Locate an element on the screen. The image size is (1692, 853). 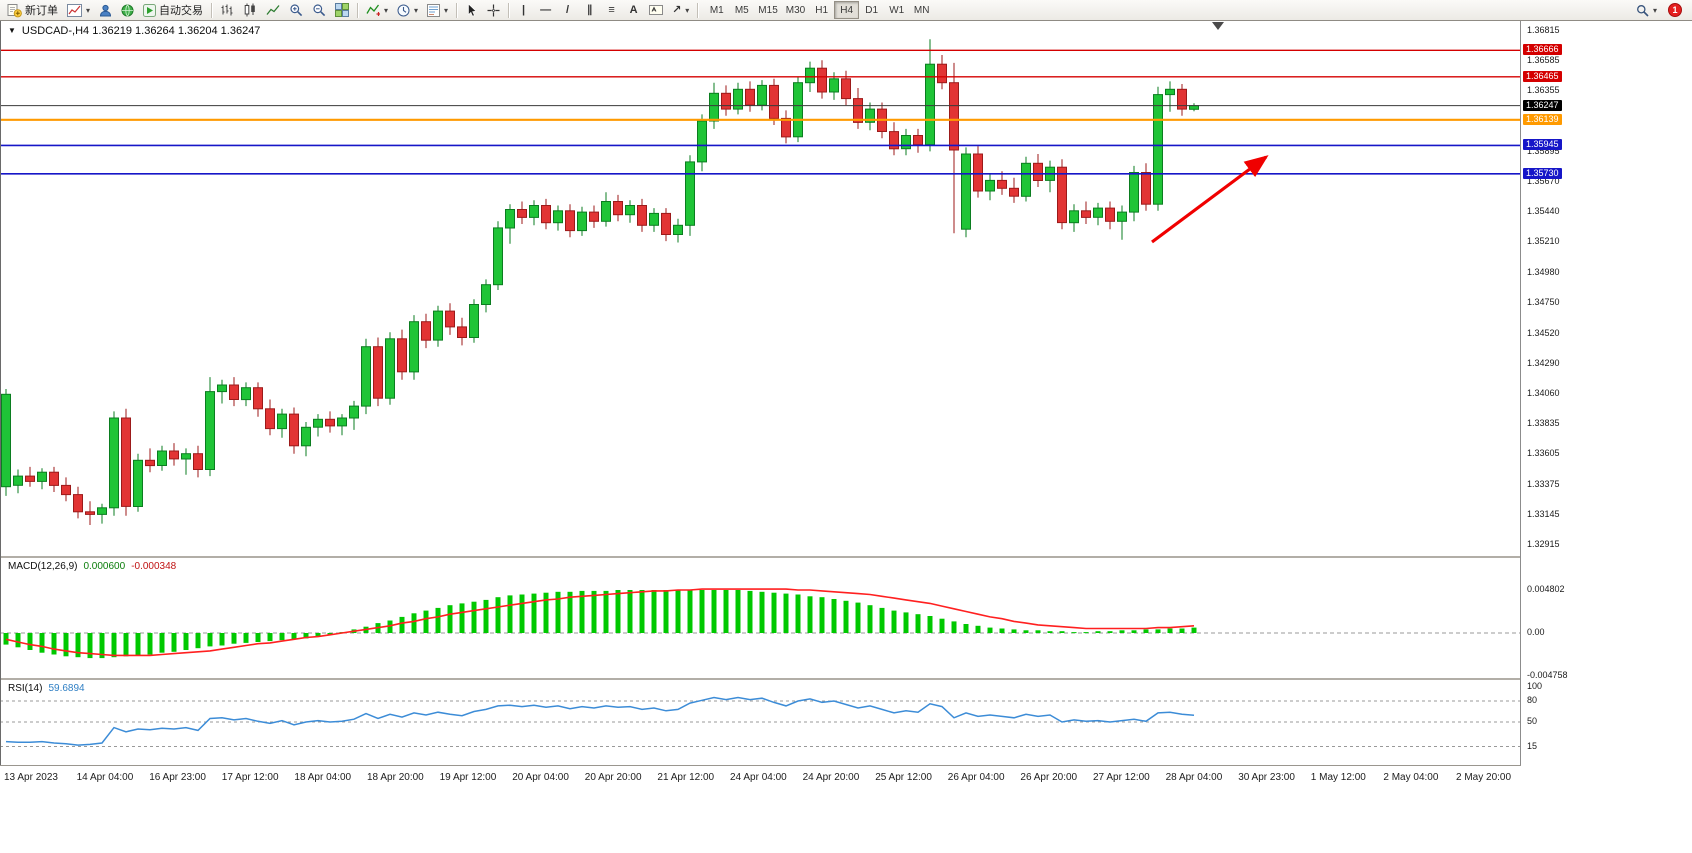
timeframe-button-m1: M1 is located at coordinates (716, 10).